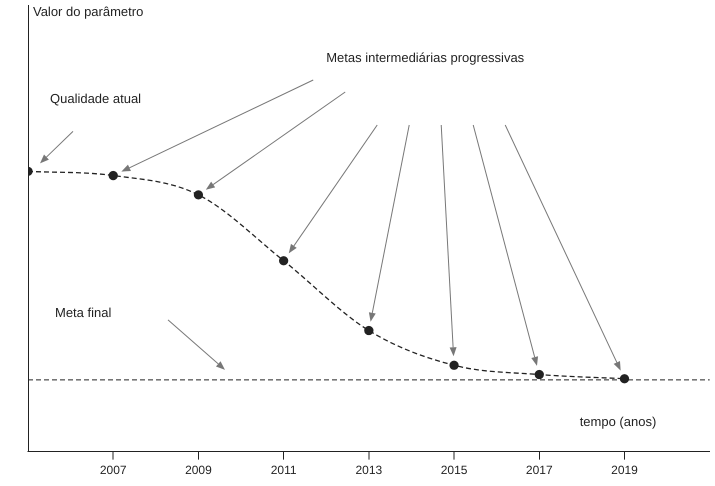 This screenshot has height=486, width=715. What do you see at coordinates (624, 470) in the screenshot?
I see `x-tick-label: 2019` at bounding box center [624, 470].